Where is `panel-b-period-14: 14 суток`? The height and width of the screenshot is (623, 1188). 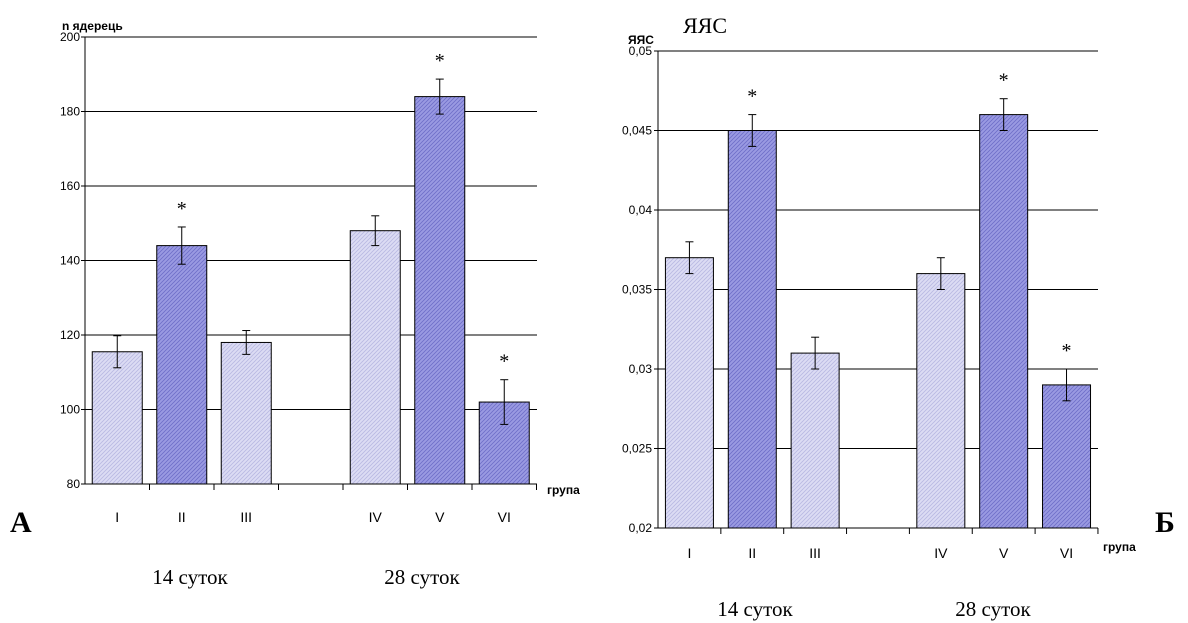
panel-b-period-14: 14 суток is located at coordinates (755, 609).